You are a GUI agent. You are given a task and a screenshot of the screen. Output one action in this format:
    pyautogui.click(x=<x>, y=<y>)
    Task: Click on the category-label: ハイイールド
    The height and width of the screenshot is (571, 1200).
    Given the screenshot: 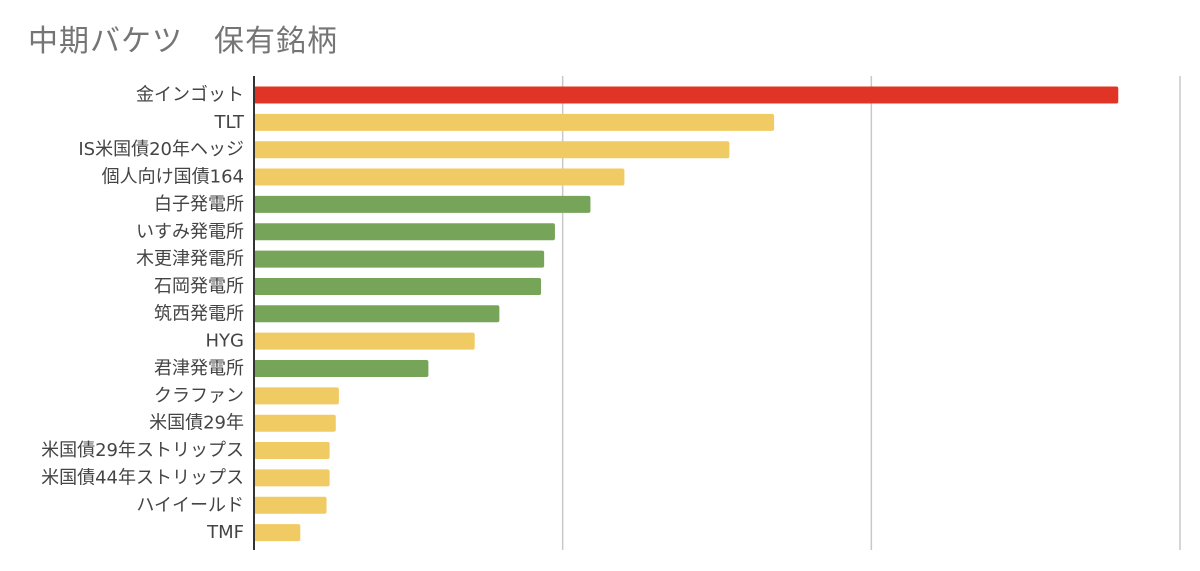 What is the action you would take?
    pyautogui.click(x=190, y=505)
    